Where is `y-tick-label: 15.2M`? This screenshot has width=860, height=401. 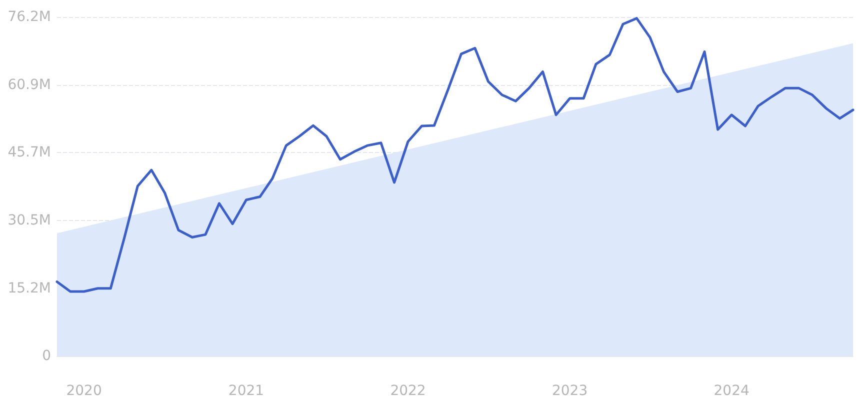 y-tick-label: 15.2M is located at coordinates (29, 288).